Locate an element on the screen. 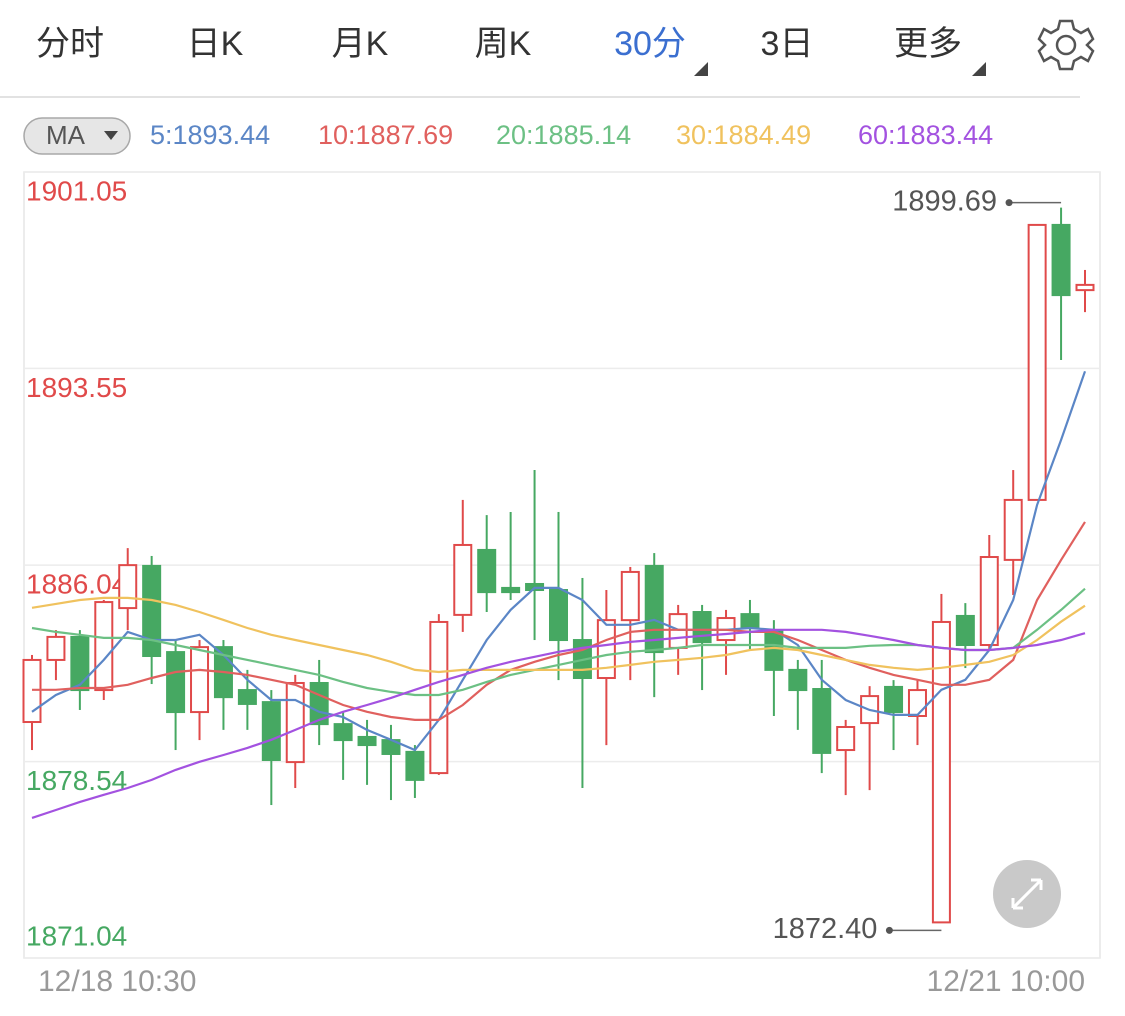  indicator-button: MA is located at coordinates (77, 136).